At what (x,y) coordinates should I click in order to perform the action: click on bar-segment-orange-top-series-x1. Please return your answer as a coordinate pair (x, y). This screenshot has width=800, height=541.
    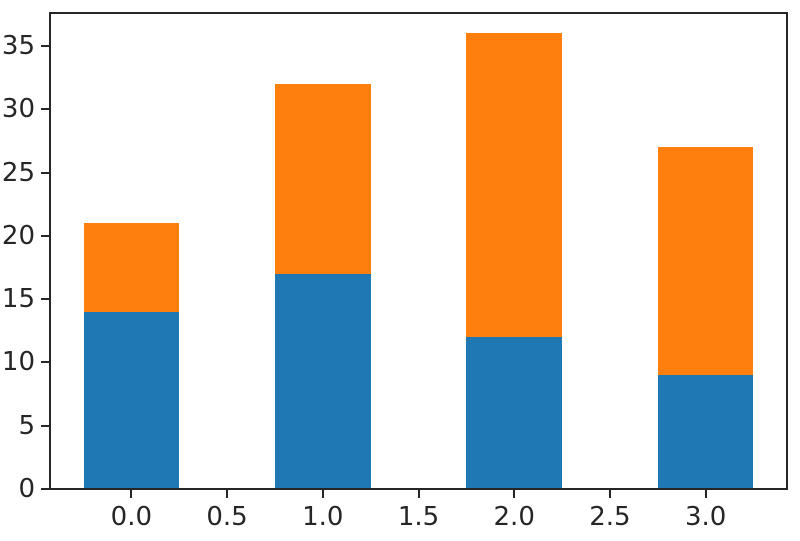
    Looking at the image, I should click on (322, 178).